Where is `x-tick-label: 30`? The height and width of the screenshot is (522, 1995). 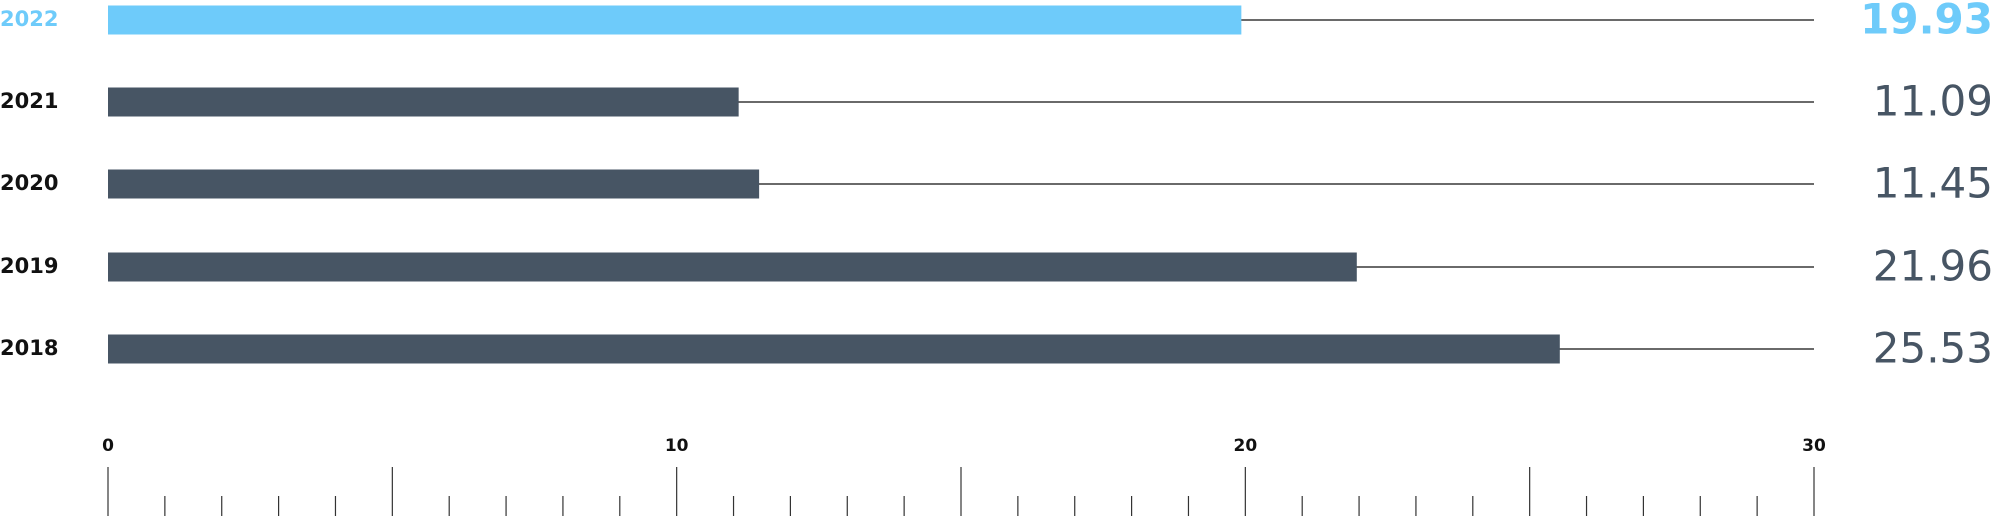 x-tick-label: 30 is located at coordinates (1814, 446).